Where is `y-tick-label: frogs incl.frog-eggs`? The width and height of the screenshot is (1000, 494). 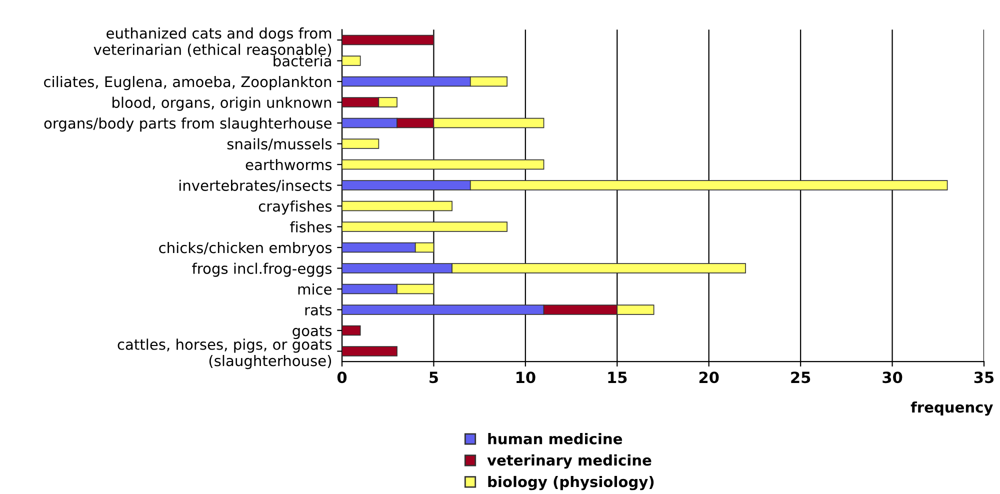 y-tick-label: frogs incl.frog-eggs is located at coordinates (262, 269).